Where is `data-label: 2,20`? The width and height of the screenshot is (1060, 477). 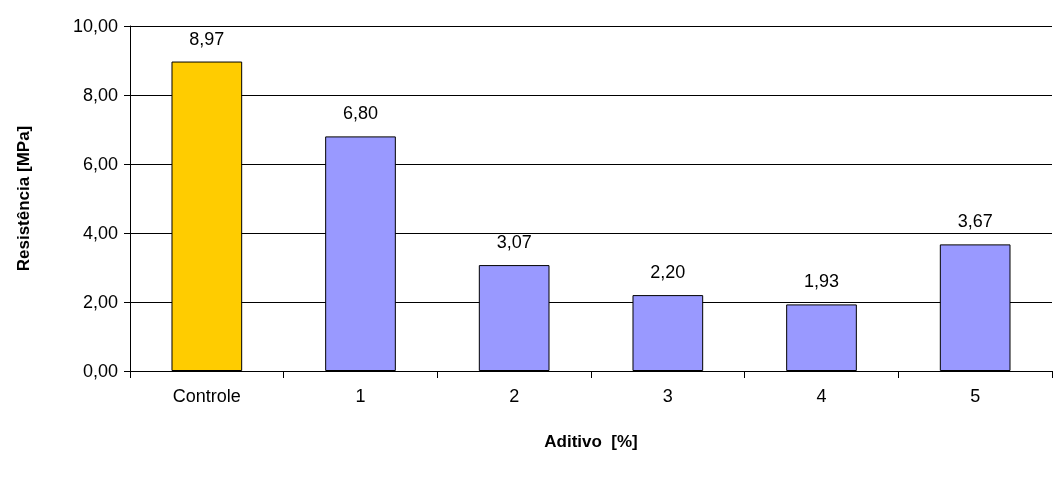 data-label: 2,20 is located at coordinates (668, 272).